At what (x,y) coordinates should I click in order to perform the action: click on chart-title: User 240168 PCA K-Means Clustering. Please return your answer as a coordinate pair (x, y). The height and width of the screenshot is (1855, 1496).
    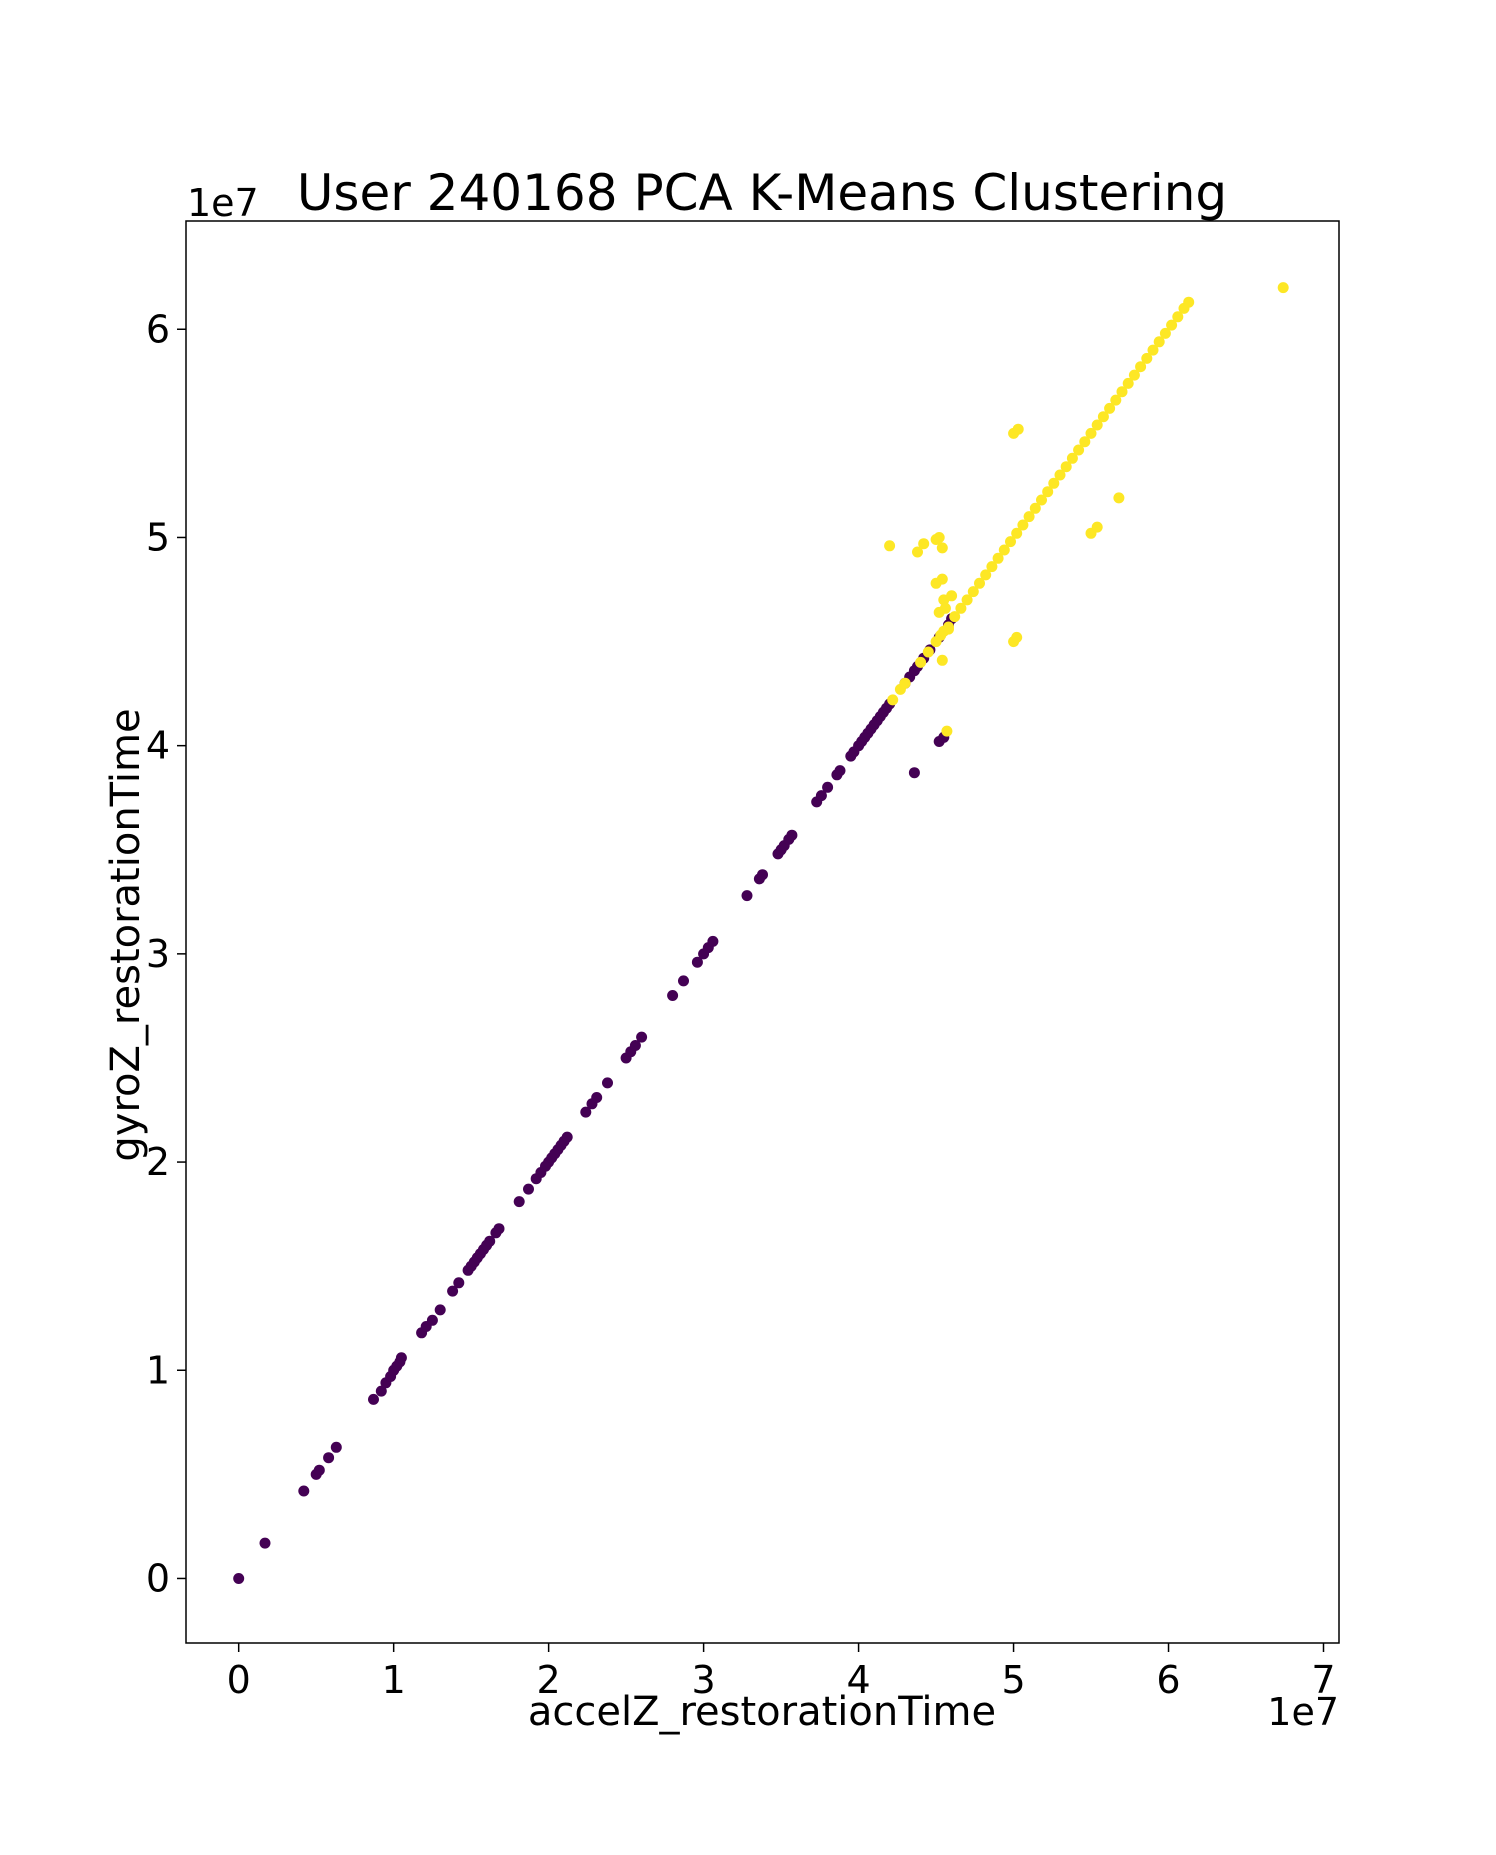
    Looking at the image, I should click on (762, 193).